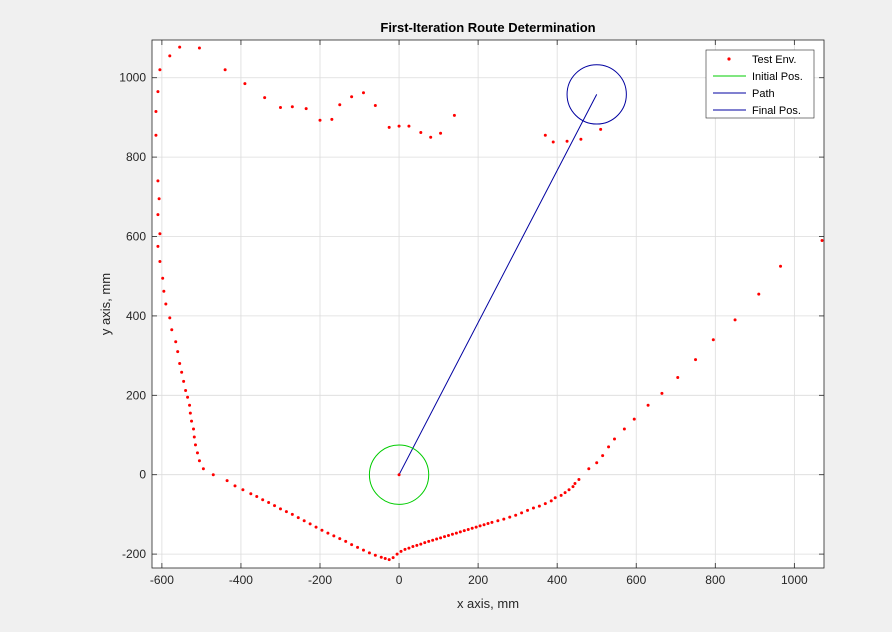 This screenshot has height=632, width=892. I want to click on legend: Test Env. Initial Pos. Path Final Pos., so click(760, 84).